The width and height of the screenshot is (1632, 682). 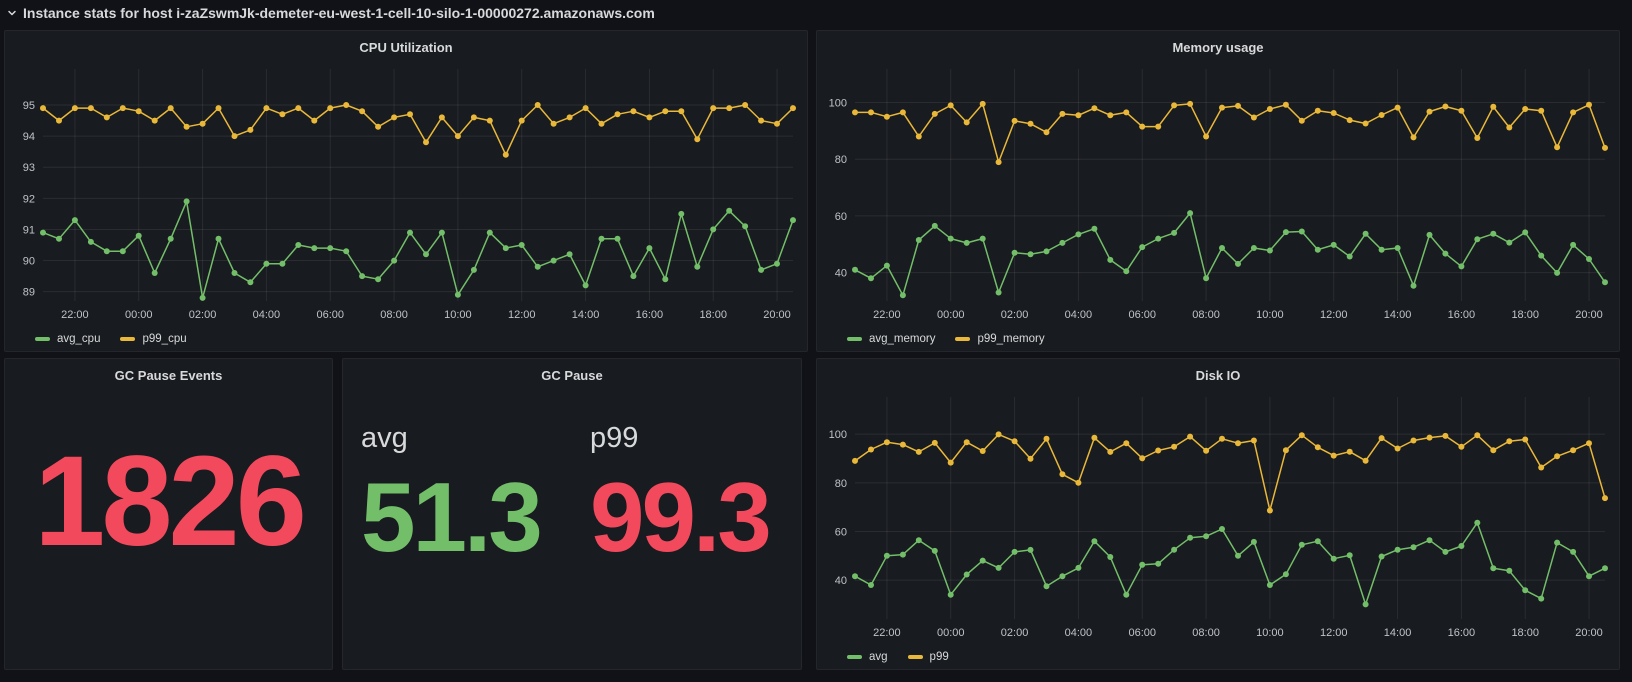 What do you see at coordinates (1011, 338) in the screenshot?
I see `legend-label: p99_memory` at bounding box center [1011, 338].